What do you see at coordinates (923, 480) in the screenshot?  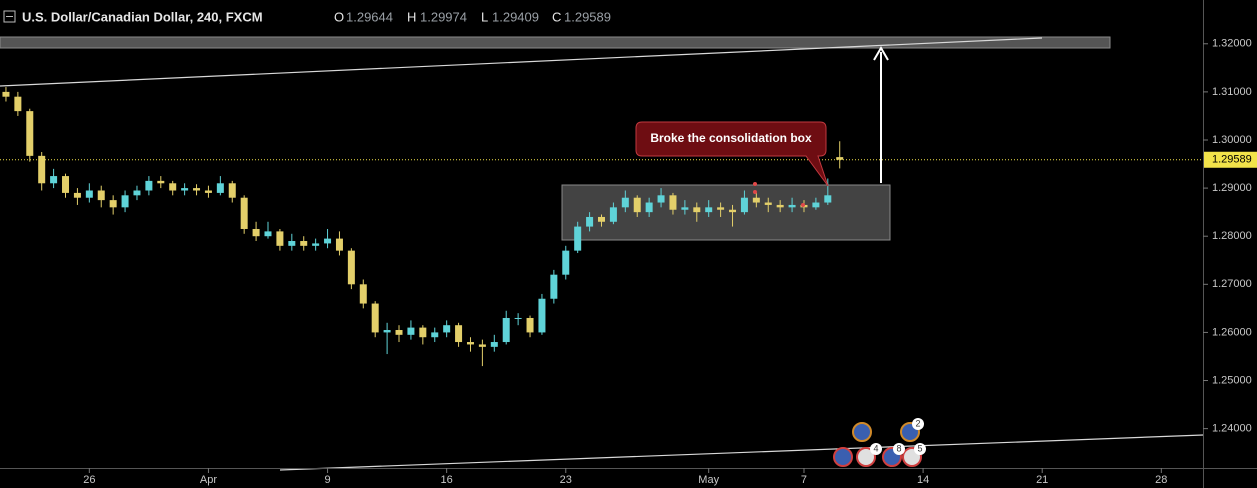 I see `x-tick-label: 14` at bounding box center [923, 480].